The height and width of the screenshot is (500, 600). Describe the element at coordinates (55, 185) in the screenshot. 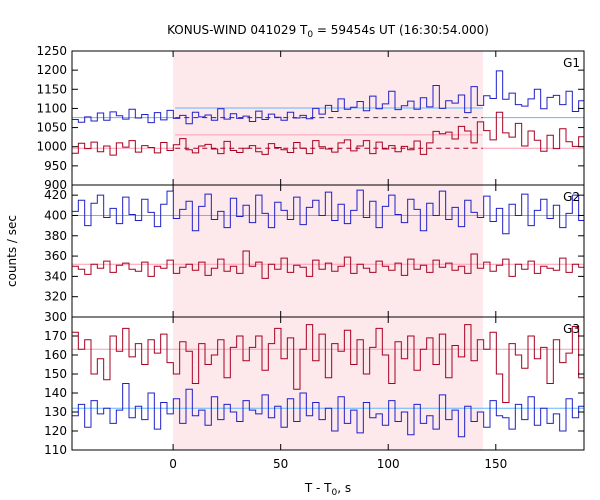

I see `y-tick-label: 900` at that location.